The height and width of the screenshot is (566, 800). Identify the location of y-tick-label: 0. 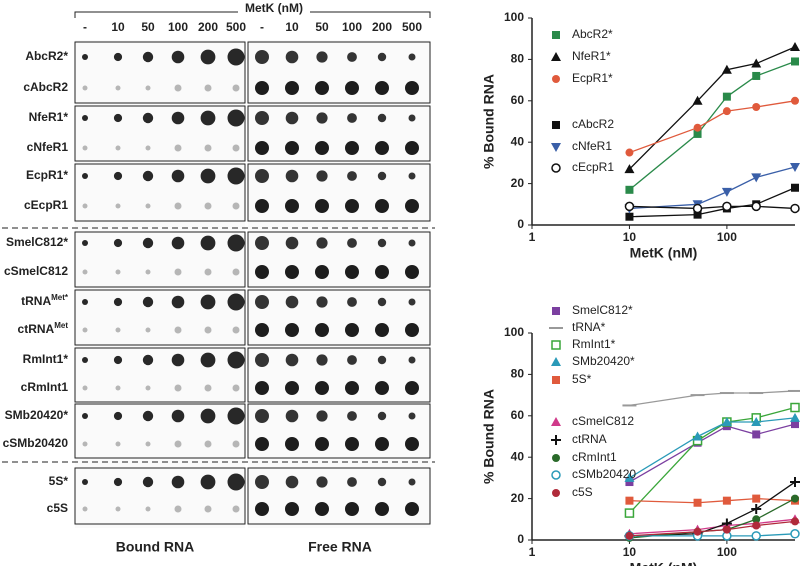
(520, 224).